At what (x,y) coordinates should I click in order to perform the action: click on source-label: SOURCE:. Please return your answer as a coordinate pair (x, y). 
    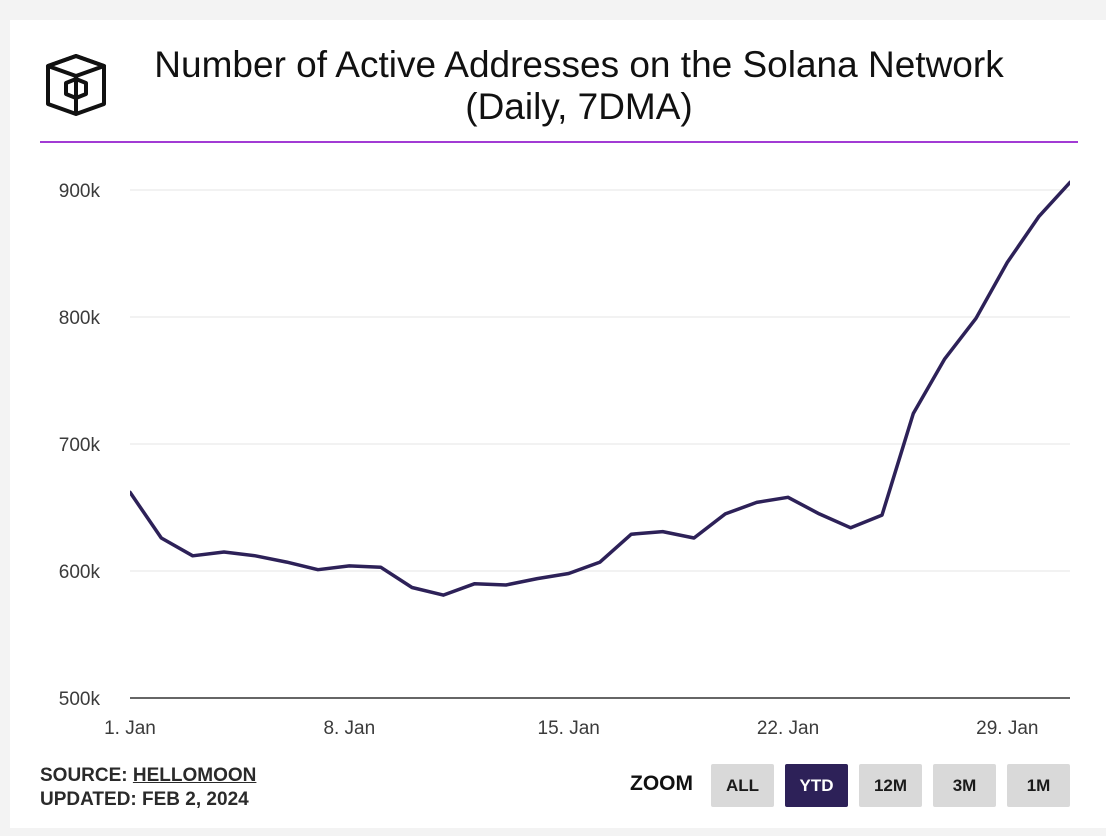
    Looking at the image, I should click on (84, 775).